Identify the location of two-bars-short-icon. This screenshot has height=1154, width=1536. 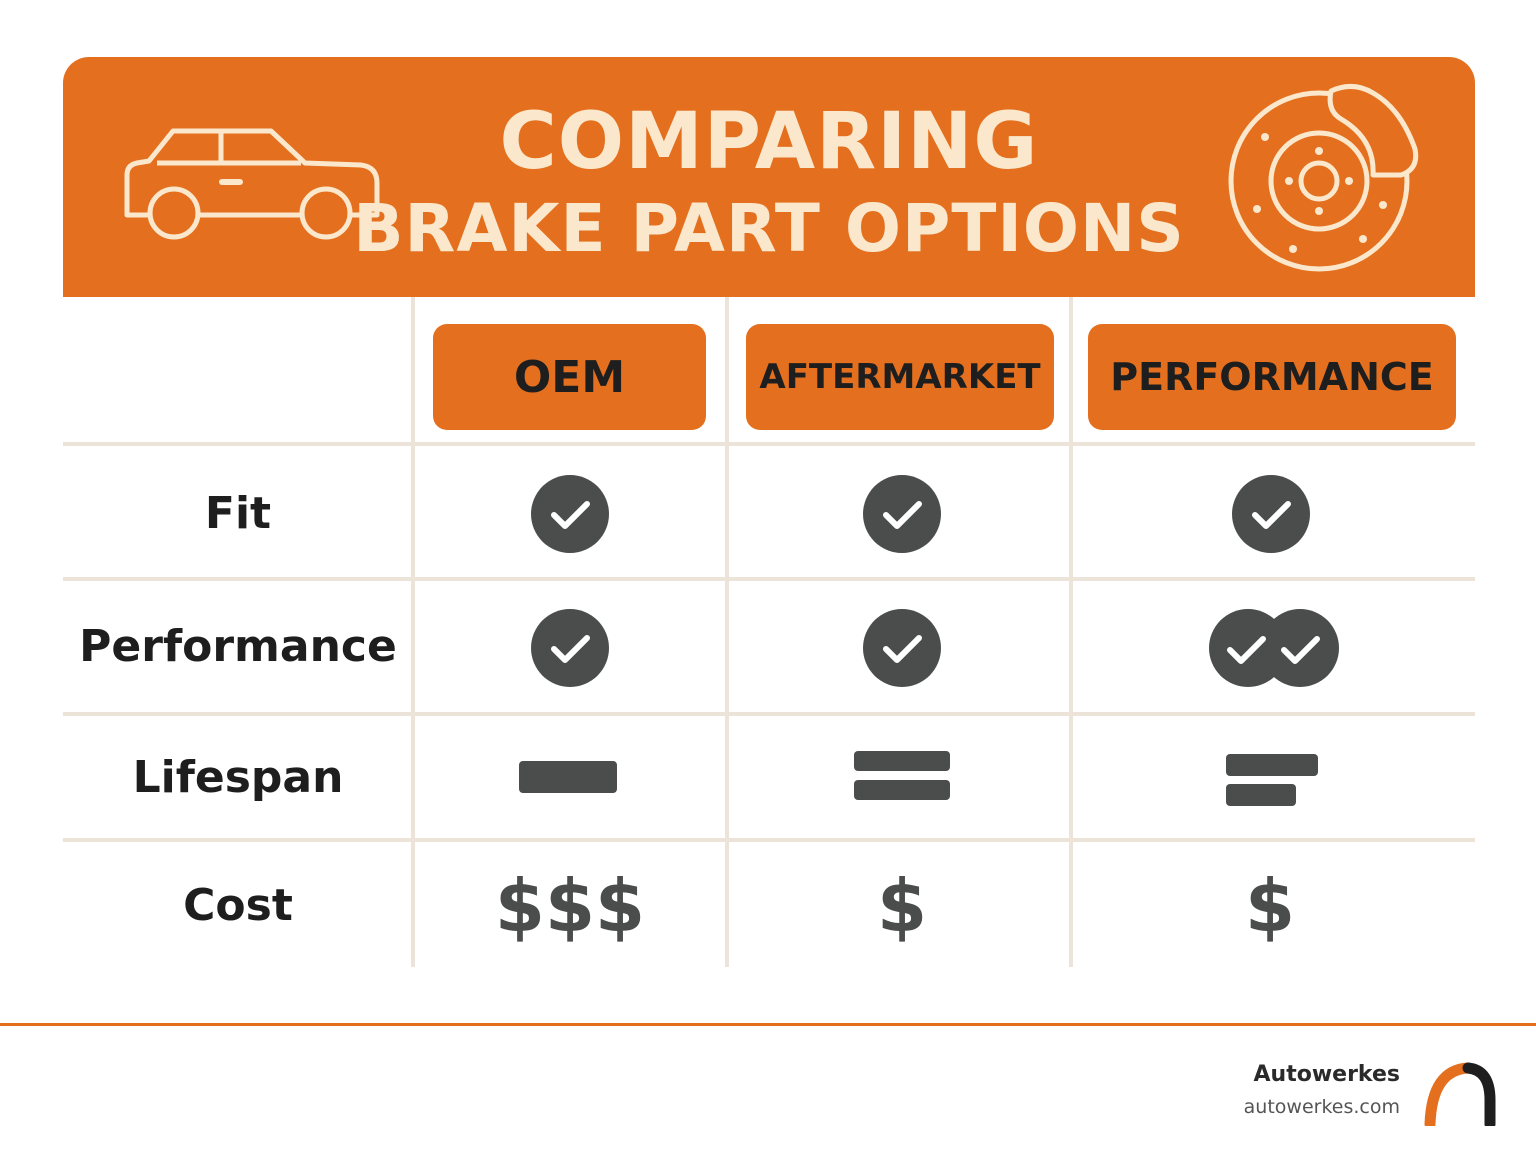
(1272, 780).